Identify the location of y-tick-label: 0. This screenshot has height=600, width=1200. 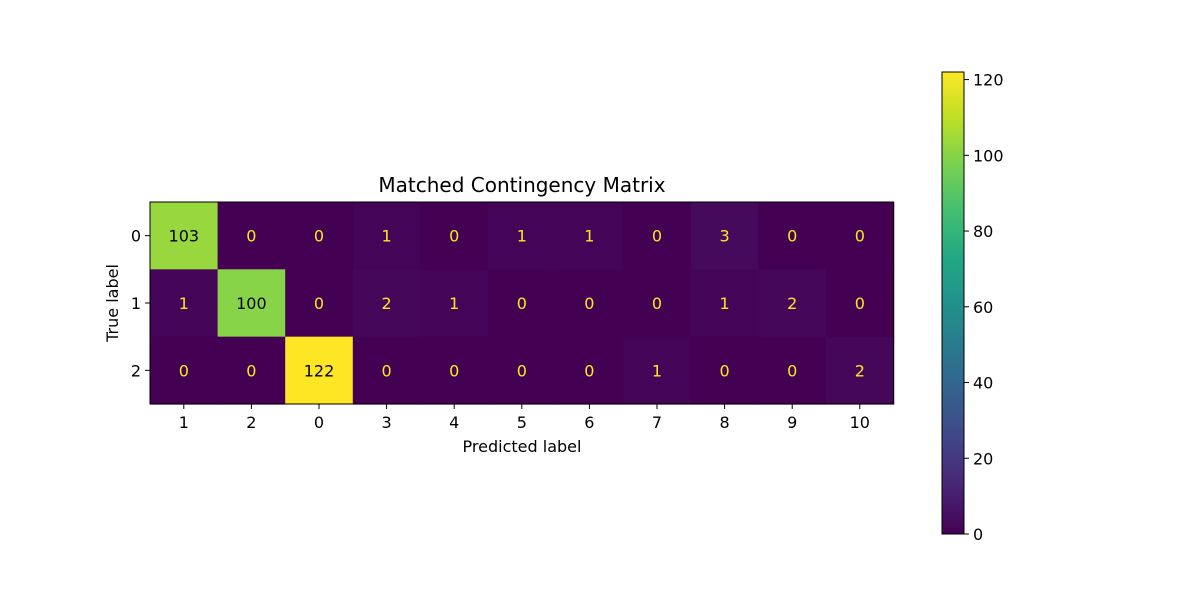
(136, 236).